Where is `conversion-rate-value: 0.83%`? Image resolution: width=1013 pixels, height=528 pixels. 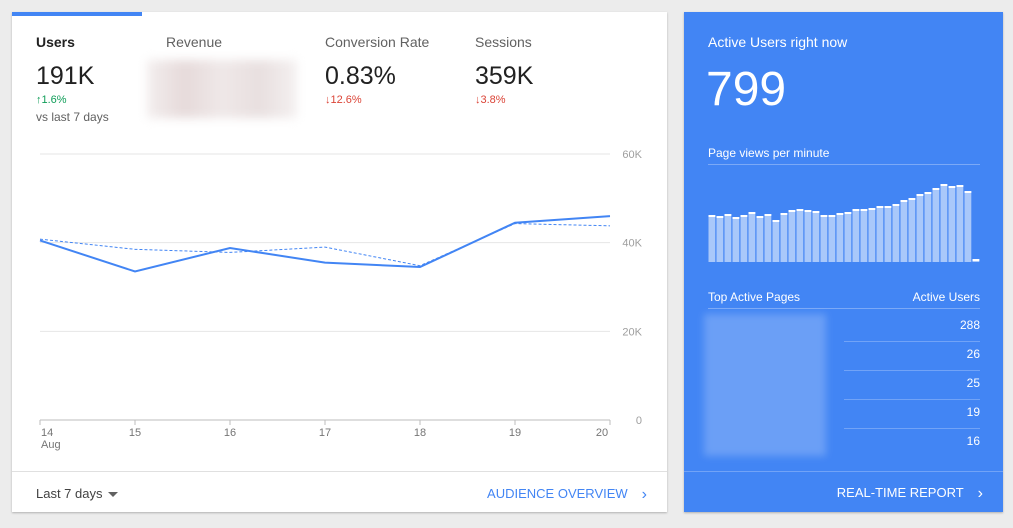
conversion-rate-value: 0.83% is located at coordinates (360, 76).